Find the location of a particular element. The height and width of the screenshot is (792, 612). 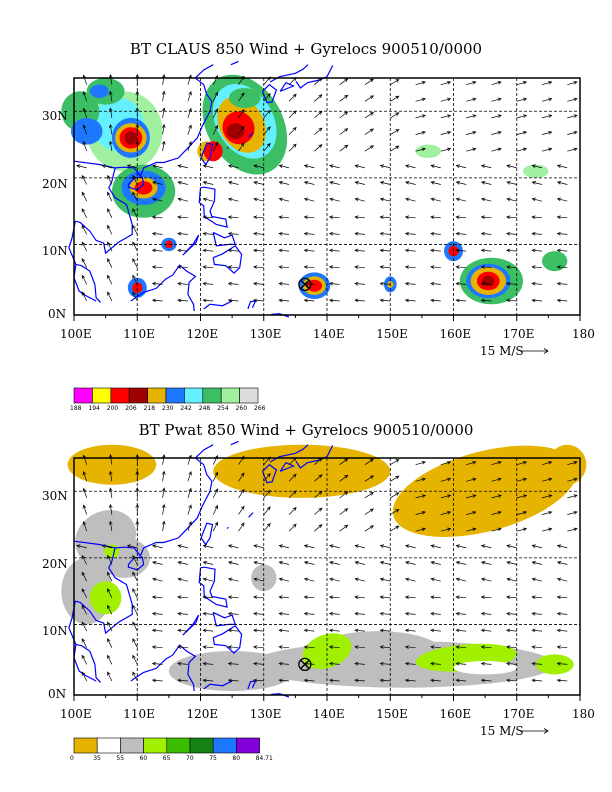

xtick-label: 170E is located at coordinates (518, 334).